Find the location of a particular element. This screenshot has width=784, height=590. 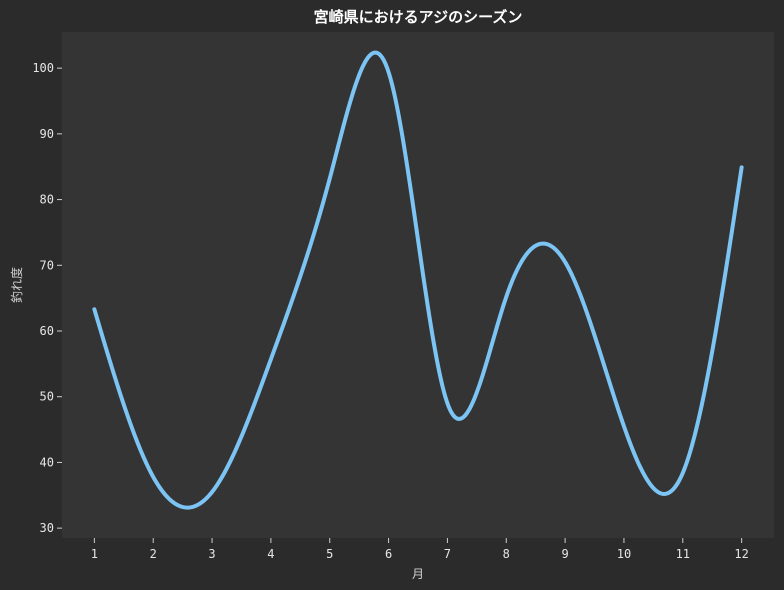

y-tick-label: 50 is located at coordinates (47, 397).